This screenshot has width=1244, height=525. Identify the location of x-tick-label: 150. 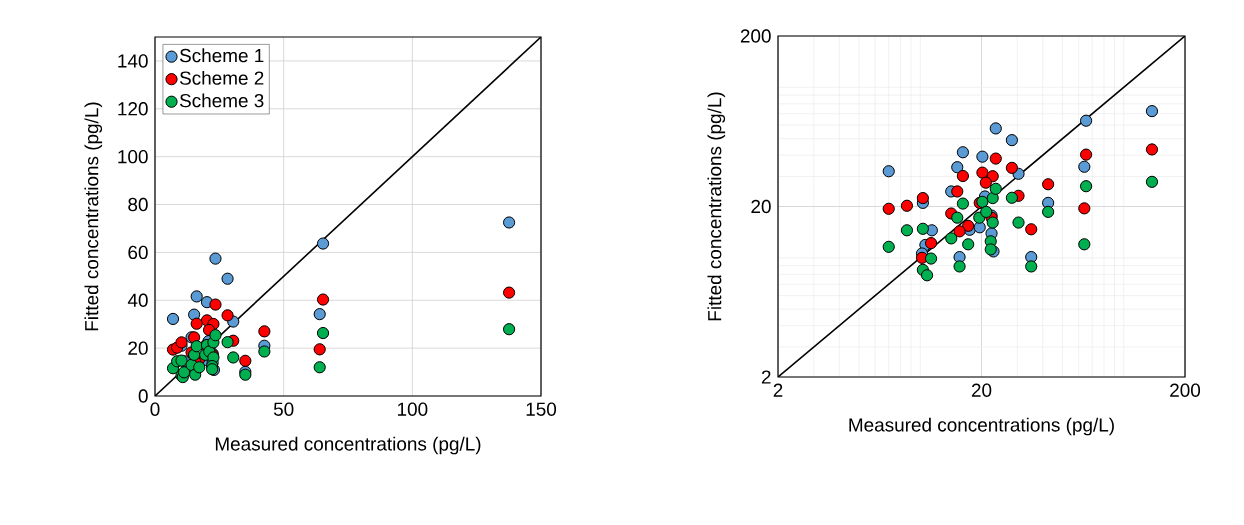
(541, 409).